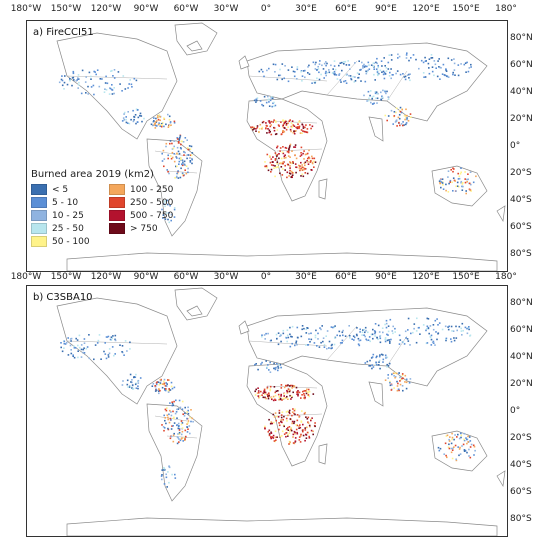  I want to click on longitude-label: 150°E, so click(466, 9).